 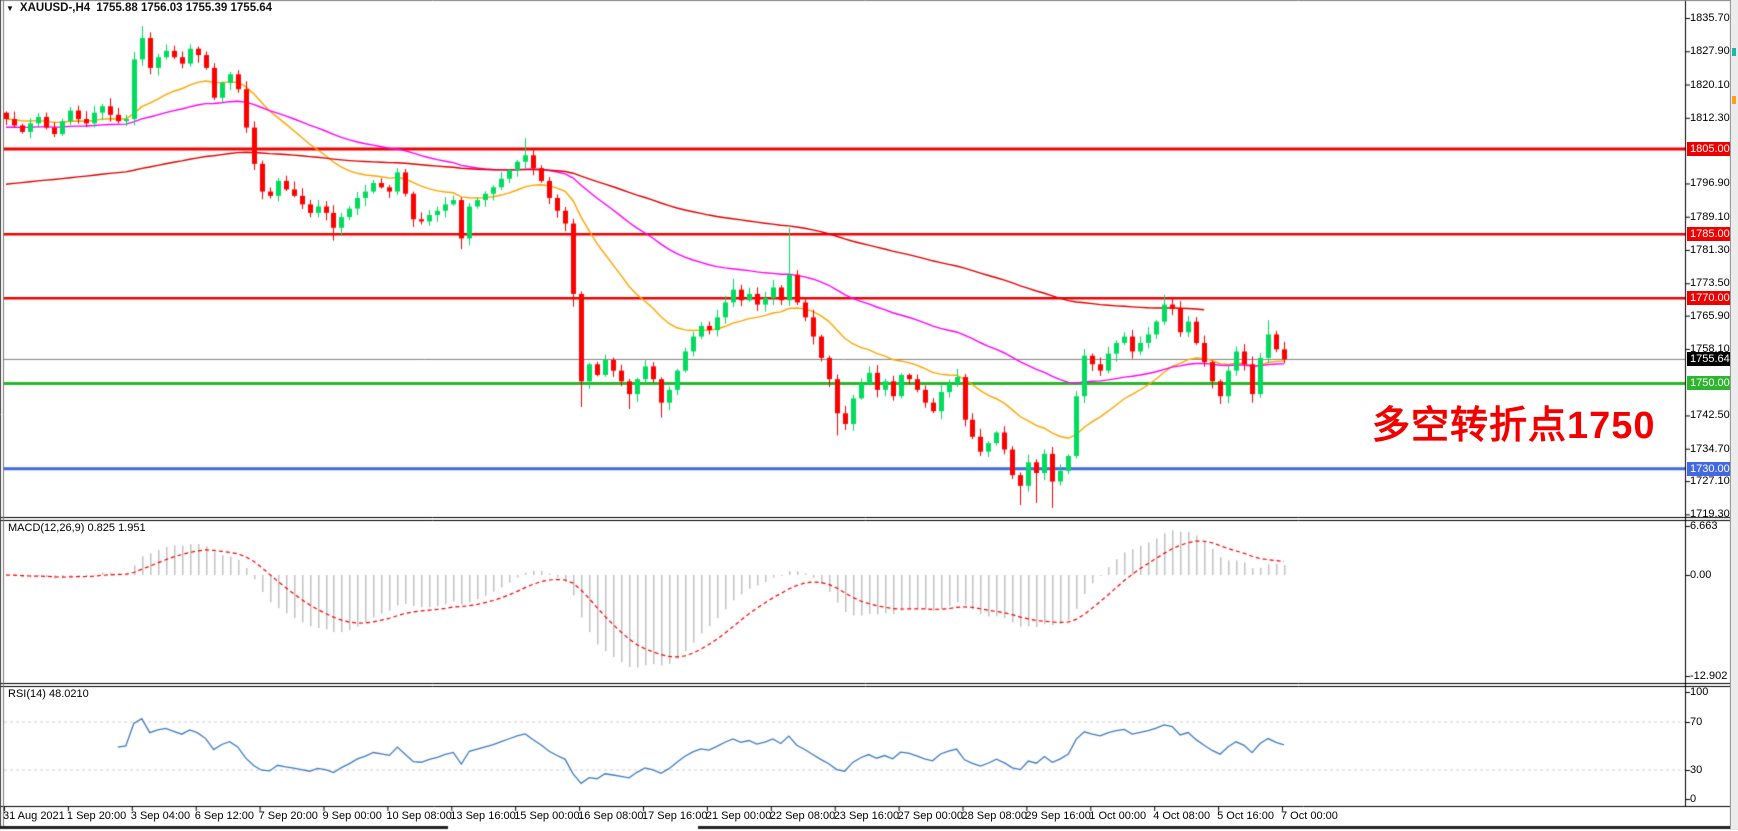 I want to click on chart-dropdown-icon: ▼, so click(x=10, y=8).